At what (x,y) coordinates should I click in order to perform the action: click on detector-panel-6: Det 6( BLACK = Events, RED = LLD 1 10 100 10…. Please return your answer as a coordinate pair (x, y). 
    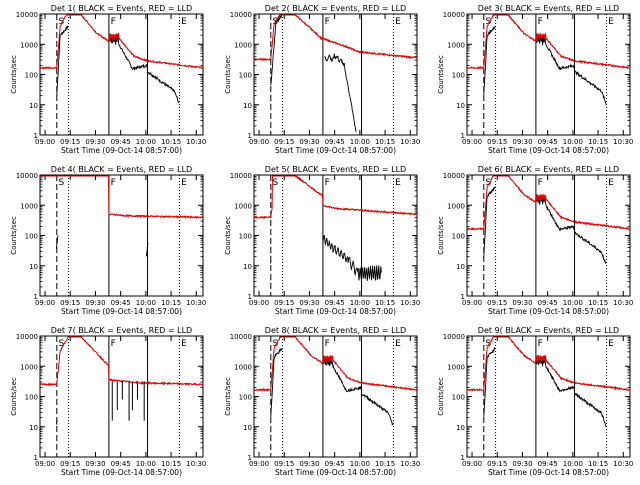
    Looking at the image, I should click on (535, 240).